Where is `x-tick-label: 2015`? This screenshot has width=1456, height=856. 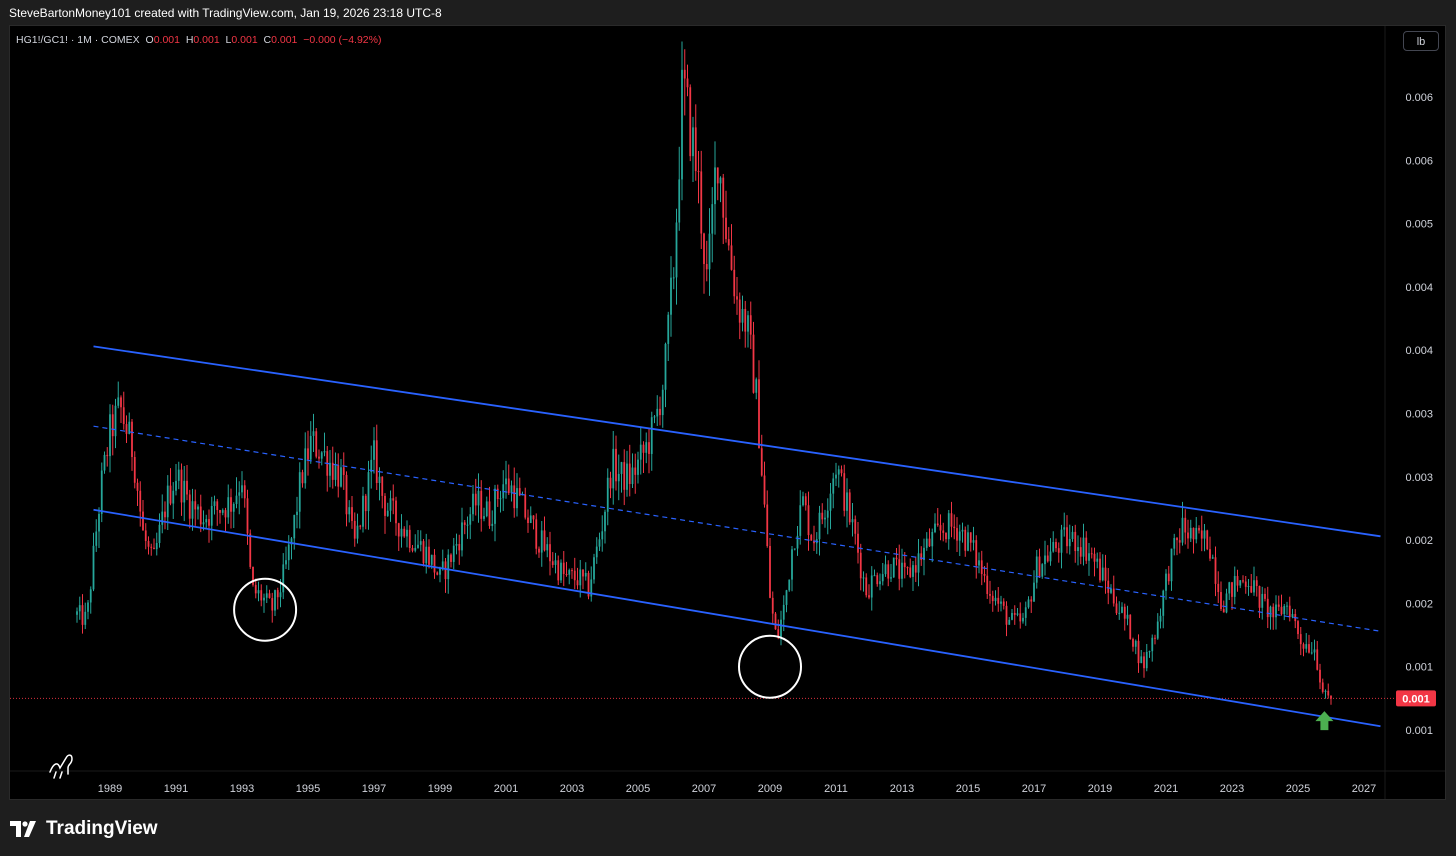
x-tick-label: 2015 is located at coordinates (968, 789).